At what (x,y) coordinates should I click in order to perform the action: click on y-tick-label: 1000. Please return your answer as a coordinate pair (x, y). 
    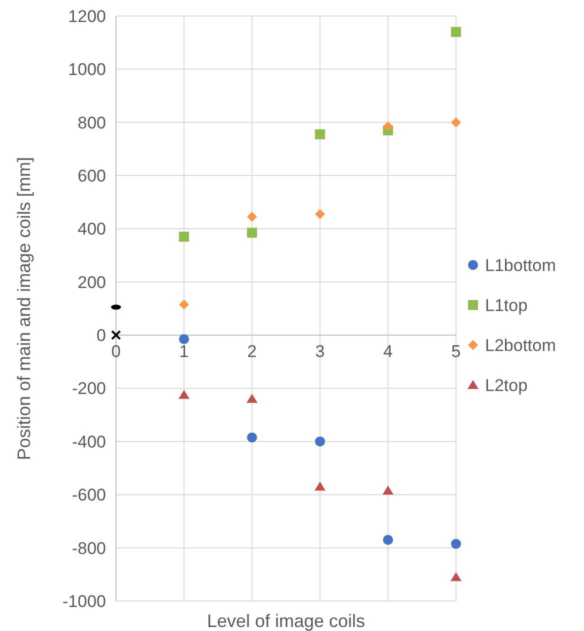
    Looking at the image, I should click on (87, 70).